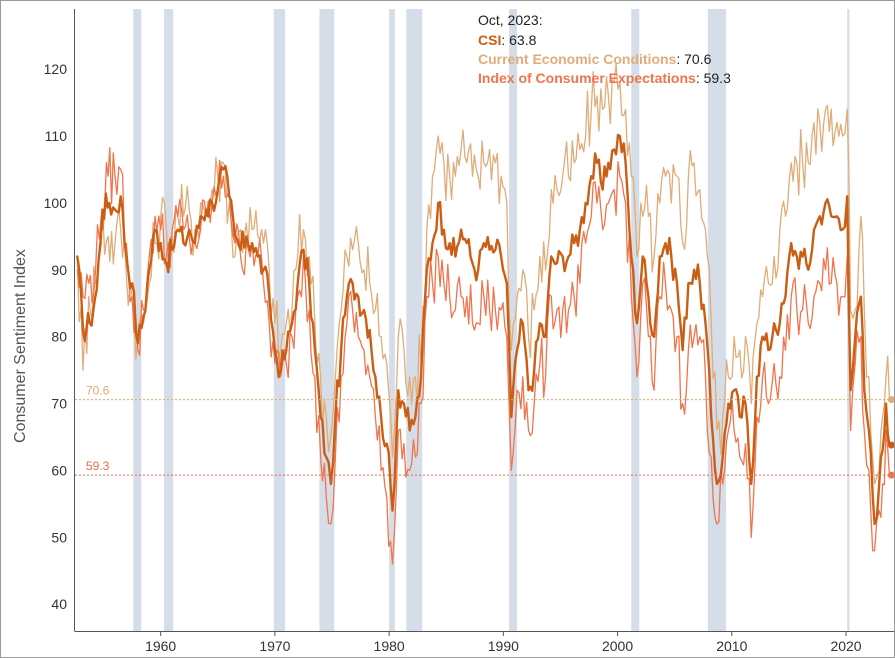  I want to click on x-tick-label: 2010, so click(731, 646).